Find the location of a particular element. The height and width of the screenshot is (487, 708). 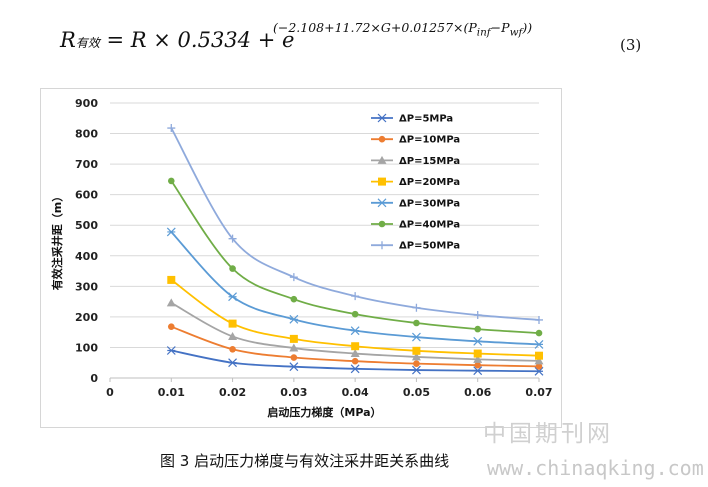

legend-label: ΔP=5MPa is located at coordinates (426, 119).